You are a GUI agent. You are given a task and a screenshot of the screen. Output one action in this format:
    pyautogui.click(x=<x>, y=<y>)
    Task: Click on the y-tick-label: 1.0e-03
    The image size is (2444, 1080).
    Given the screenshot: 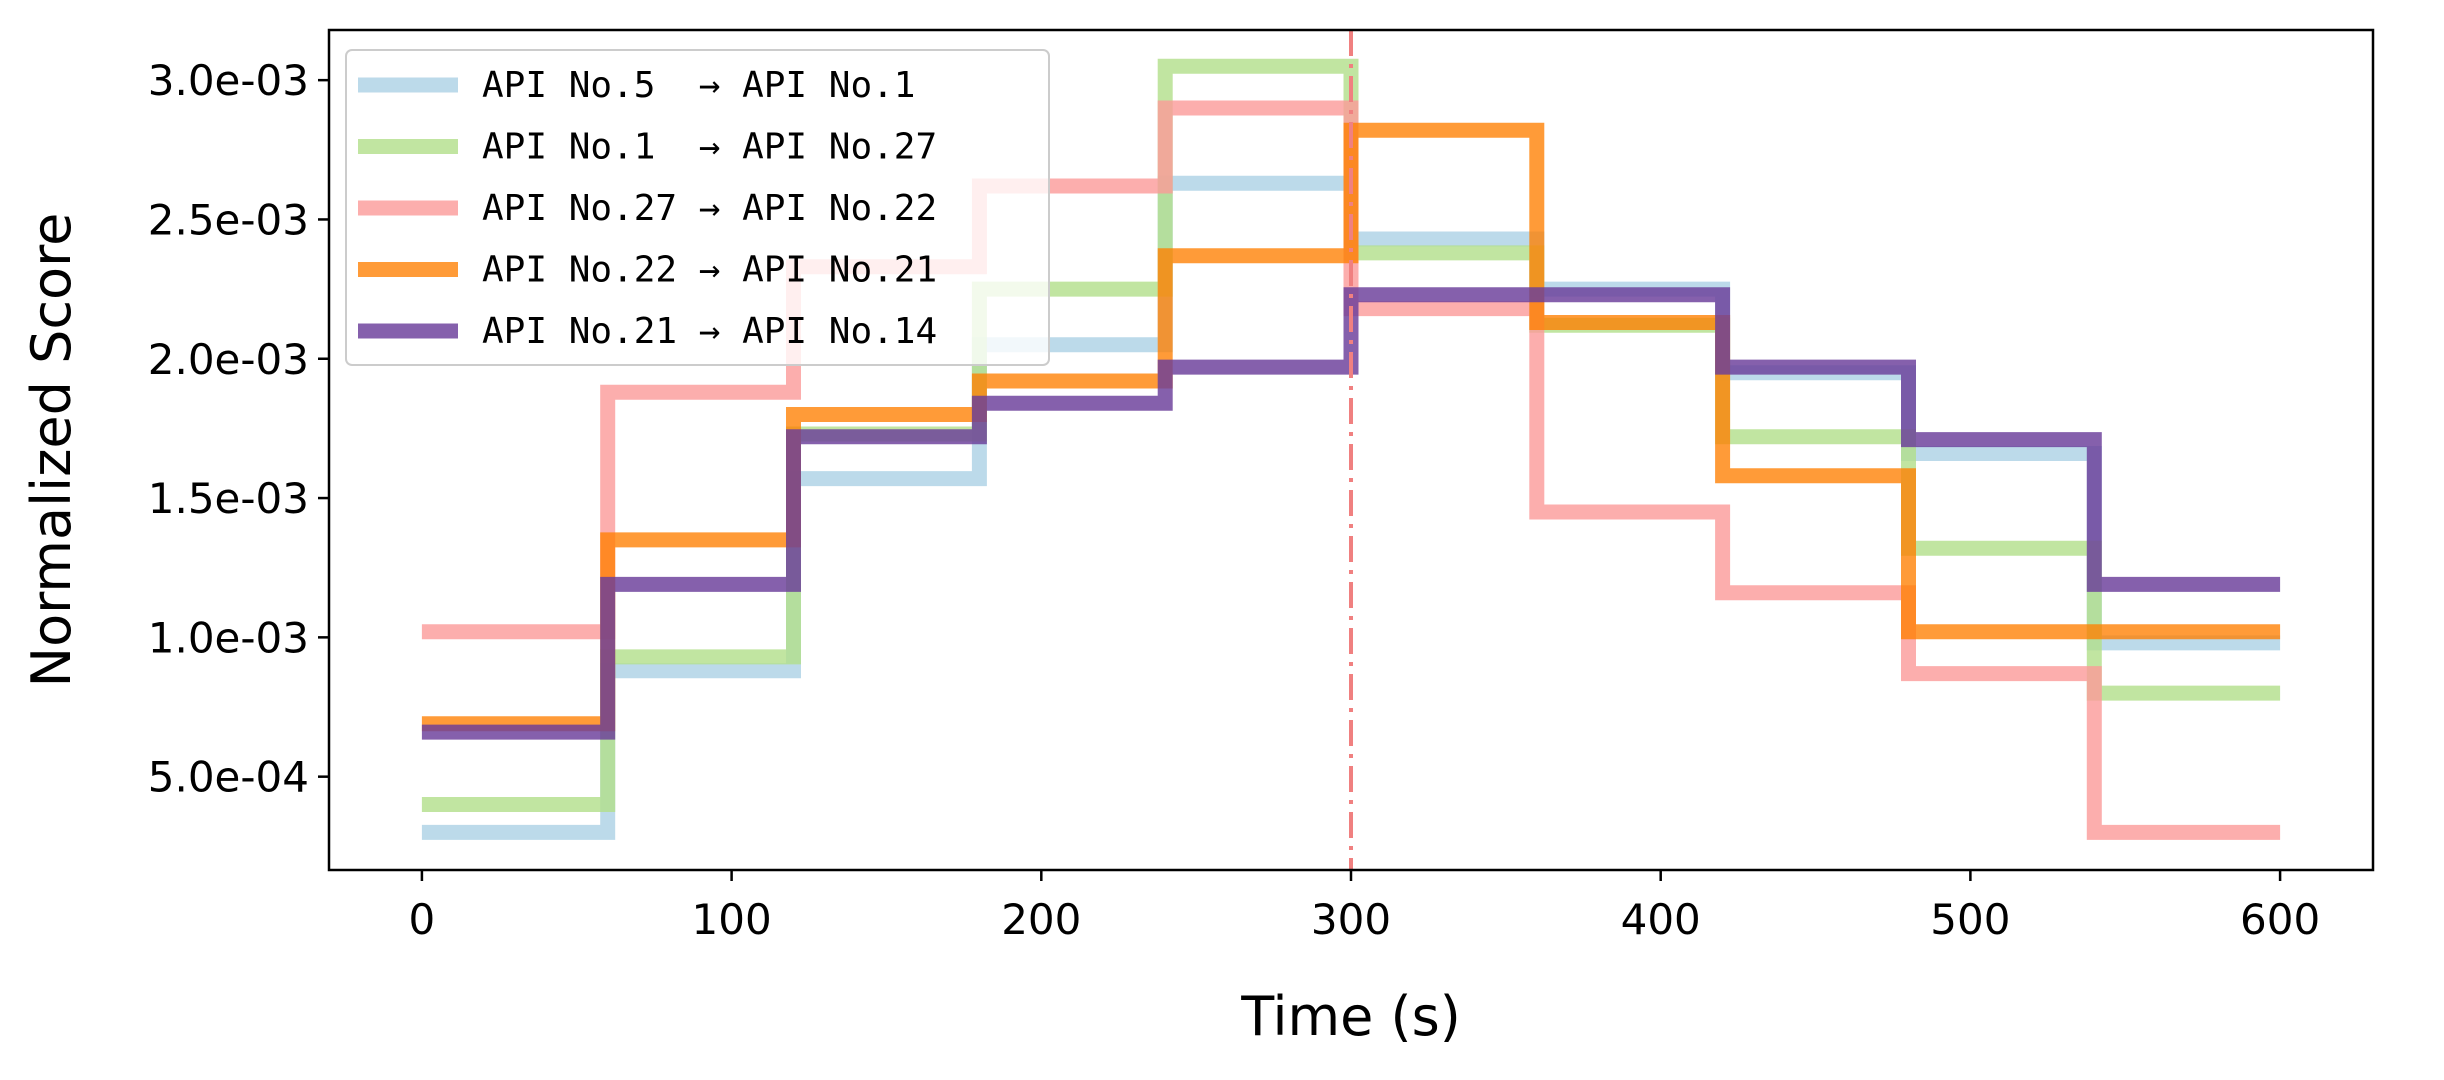 What is the action you would take?
    pyautogui.click(x=228, y=637)
    